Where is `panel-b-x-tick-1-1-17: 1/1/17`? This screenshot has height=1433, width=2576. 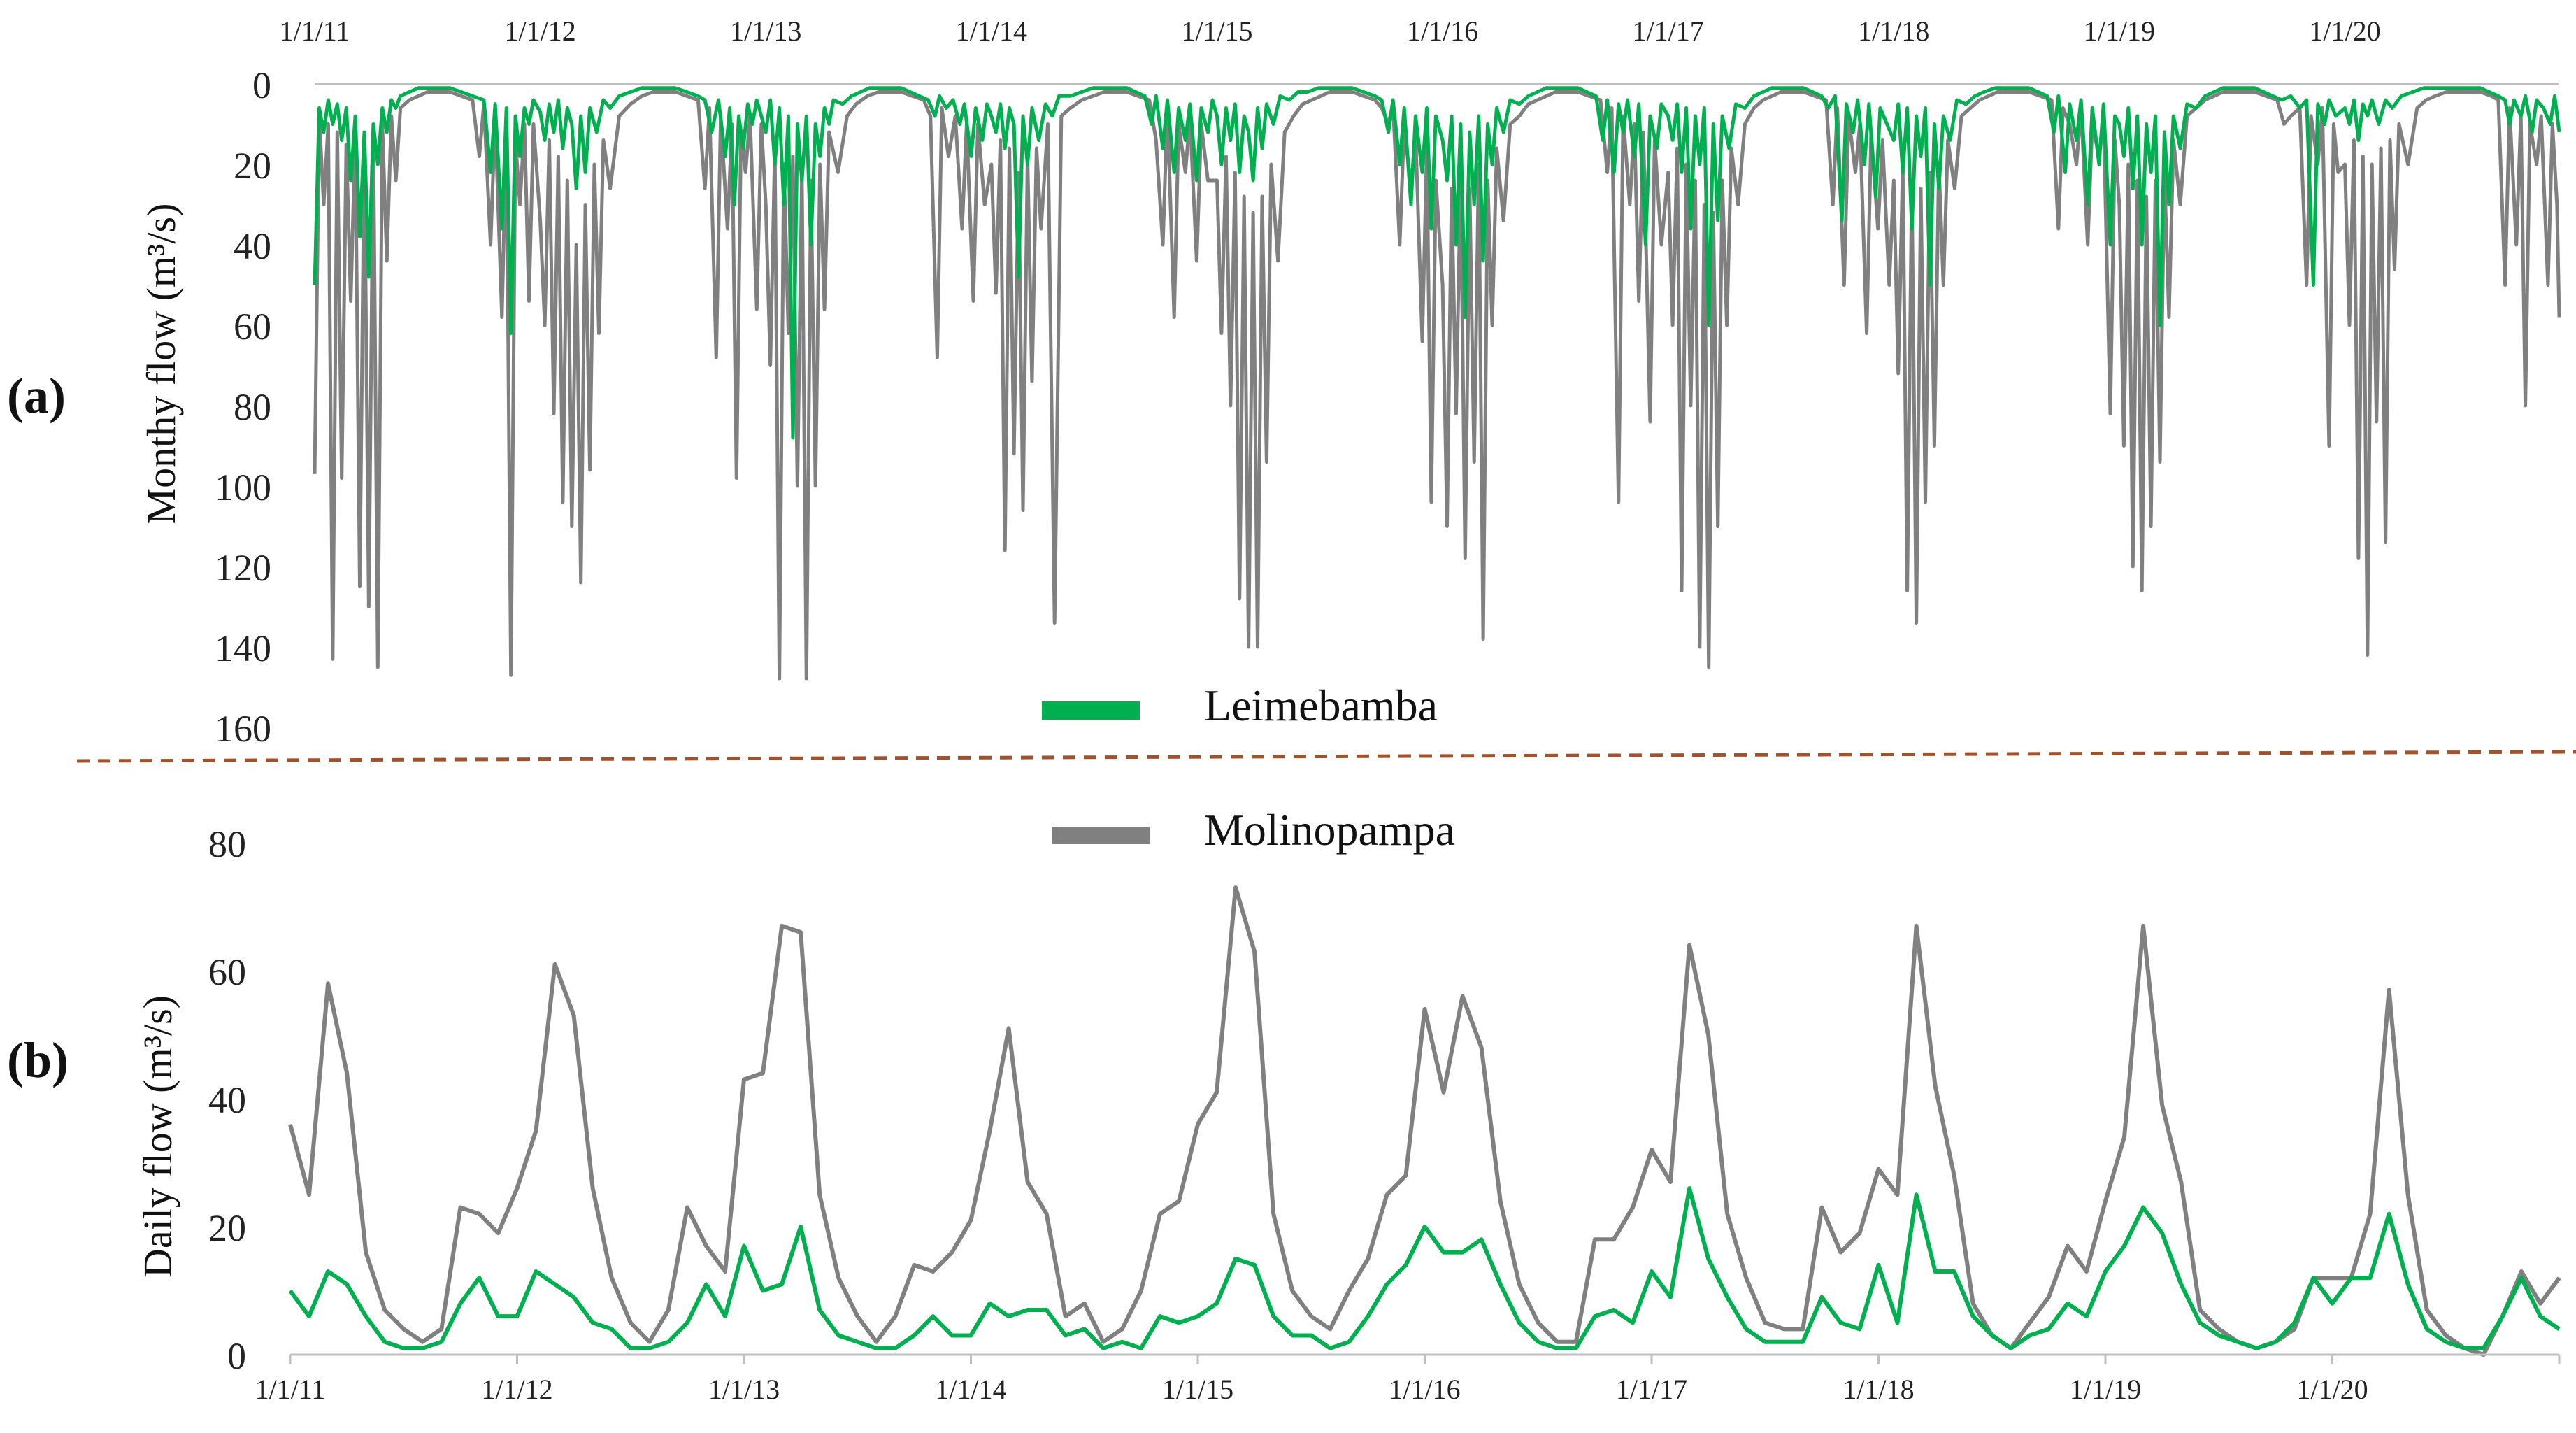 panel-b-x-tick-1-1-17: 1/1/17 is located at coordinates (1651, 1389).